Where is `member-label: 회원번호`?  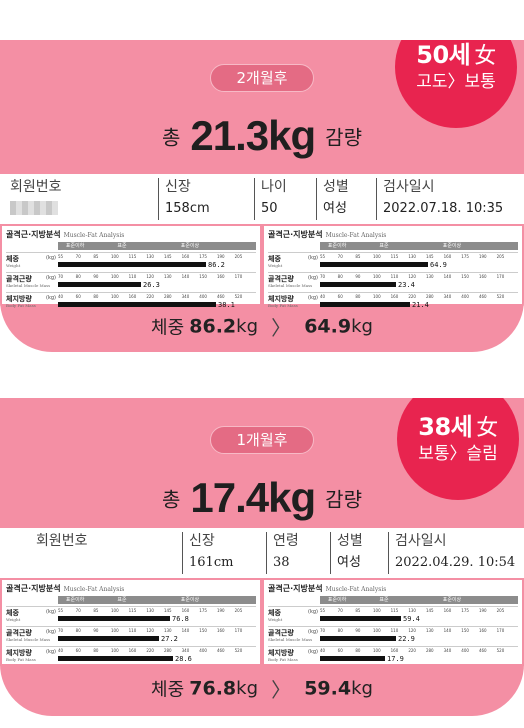
member-label: 회원번호 is located at coordinates (62, 541).